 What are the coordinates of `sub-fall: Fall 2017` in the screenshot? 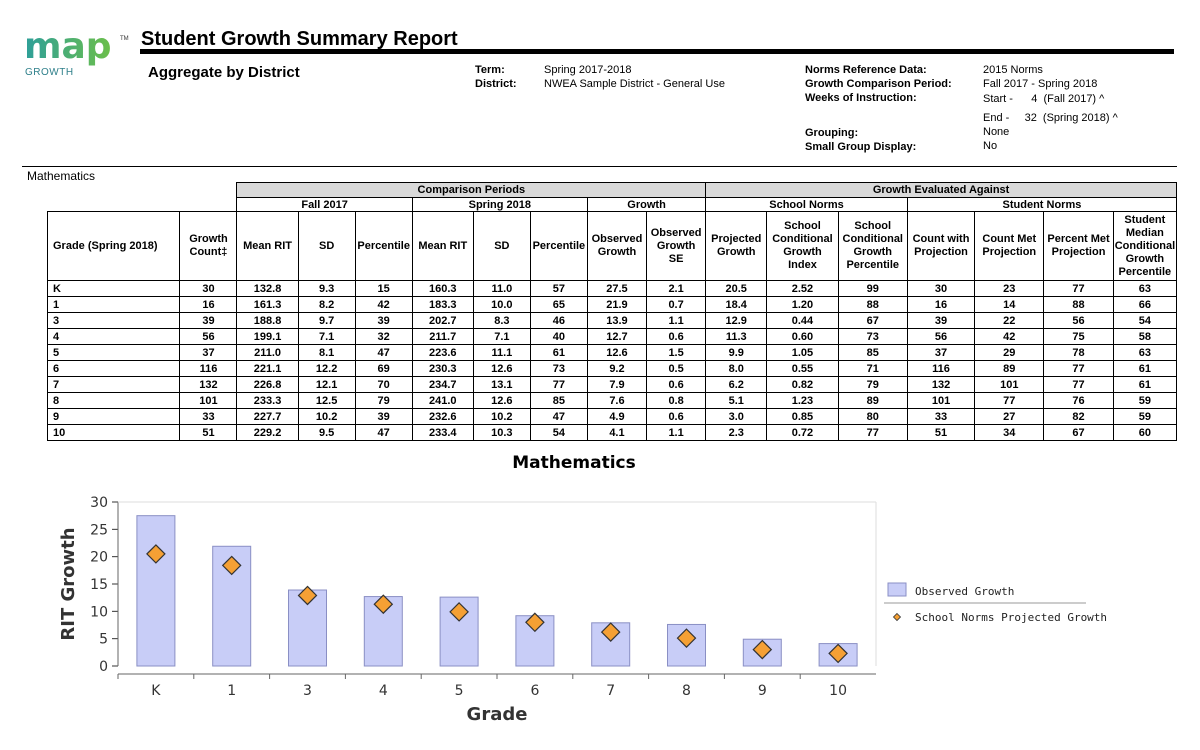 It's located at (324, 204).